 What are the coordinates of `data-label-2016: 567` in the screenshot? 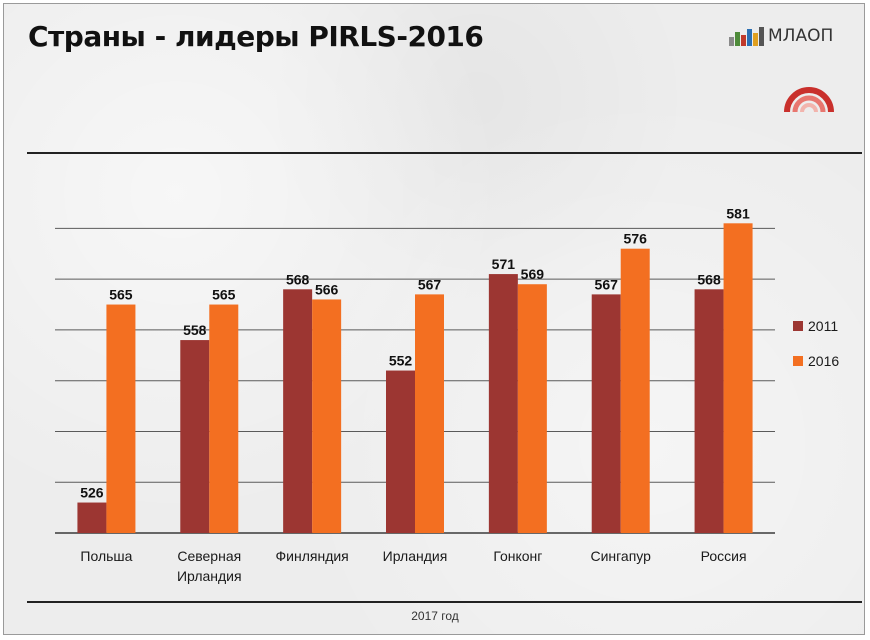 It's located at (430, 284).